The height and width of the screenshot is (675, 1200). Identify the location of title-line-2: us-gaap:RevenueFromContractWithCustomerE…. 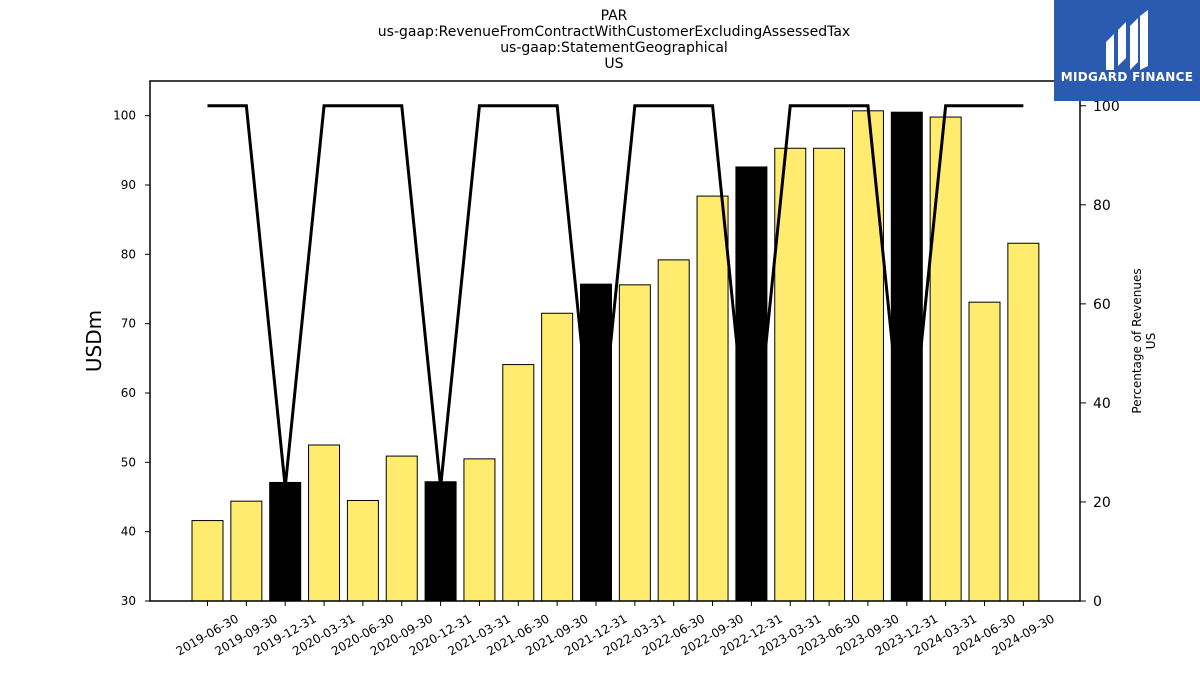
(614, 32).